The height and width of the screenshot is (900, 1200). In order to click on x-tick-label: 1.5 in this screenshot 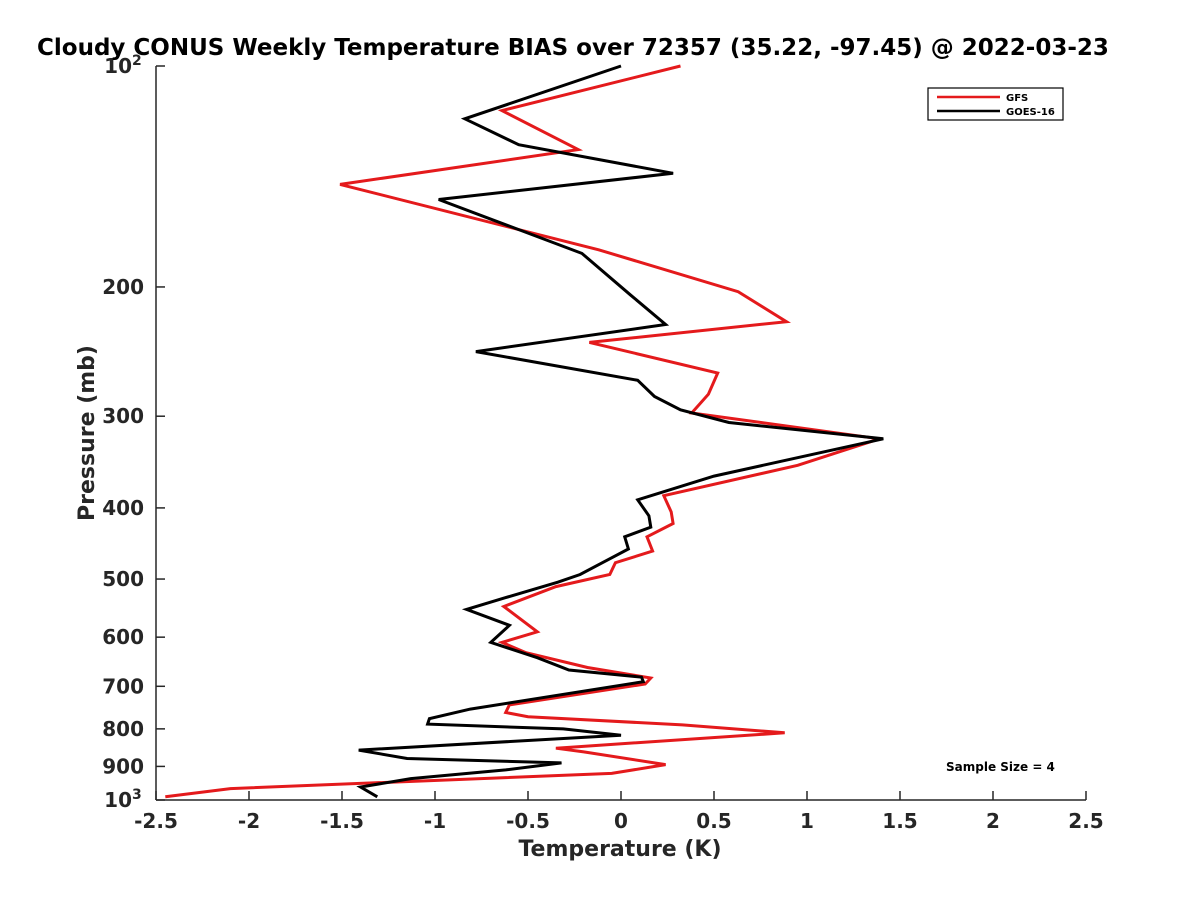, I will do `click(899, 821)`.